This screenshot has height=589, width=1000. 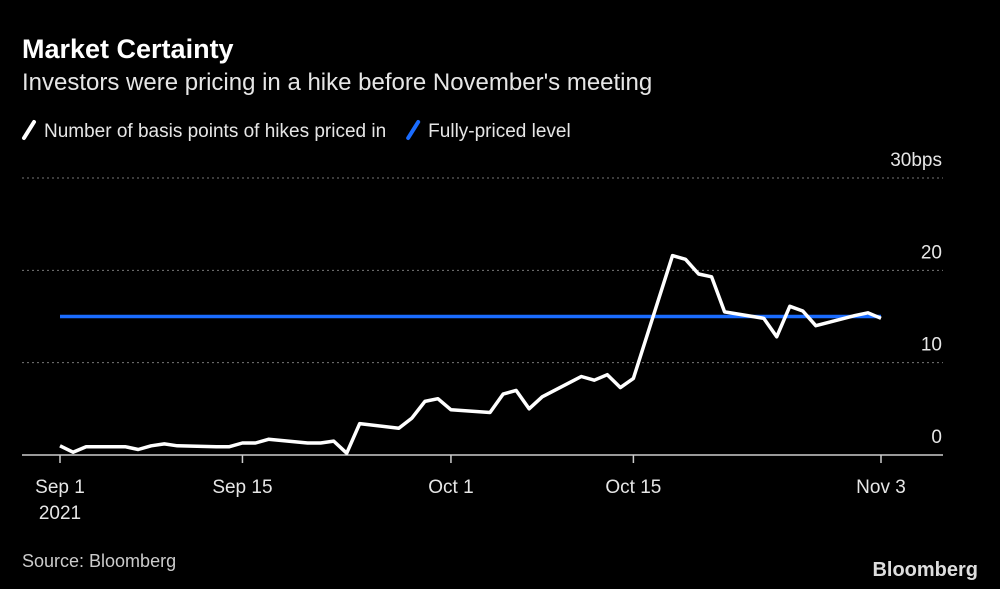 I want to click on y-tick-label: 20, so click(x=931, y=252).